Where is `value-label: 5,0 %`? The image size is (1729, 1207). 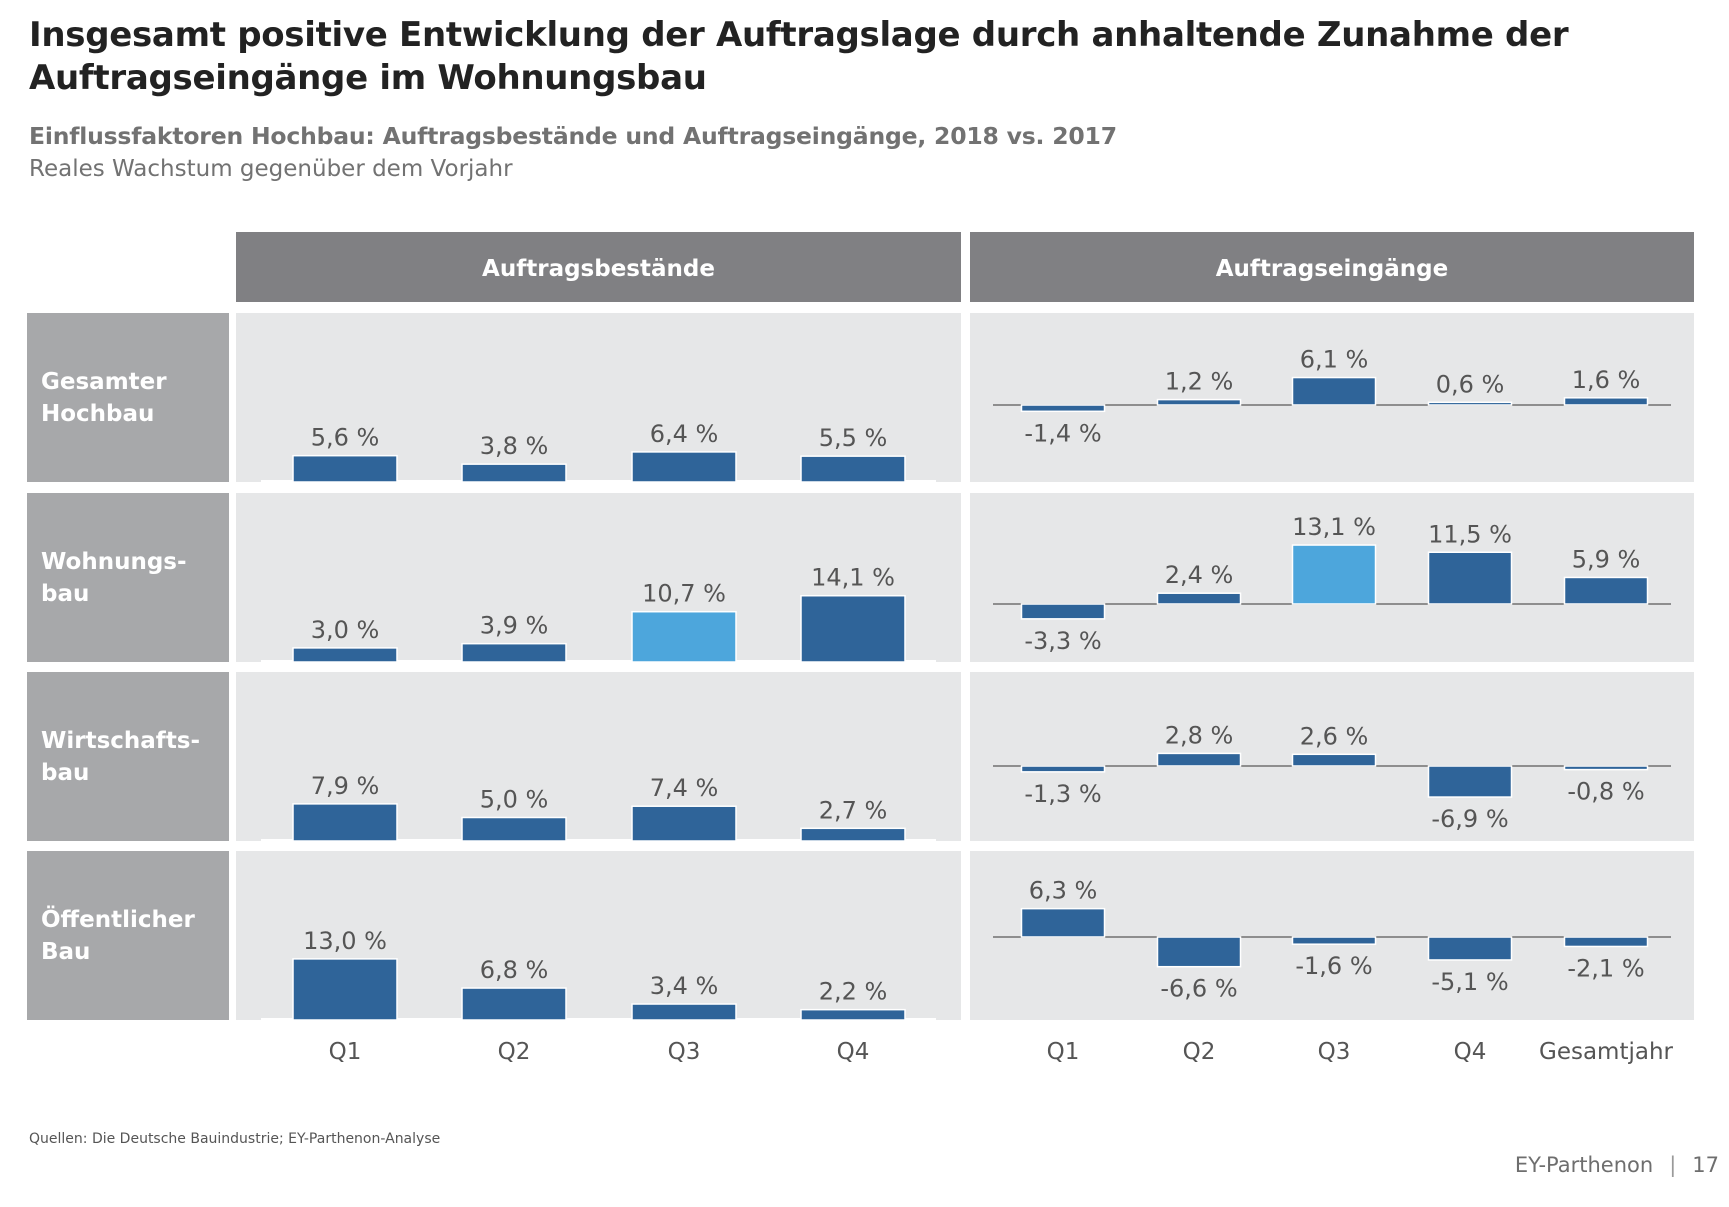 value-label: 5,0 % is located at coordinates (514, 800).